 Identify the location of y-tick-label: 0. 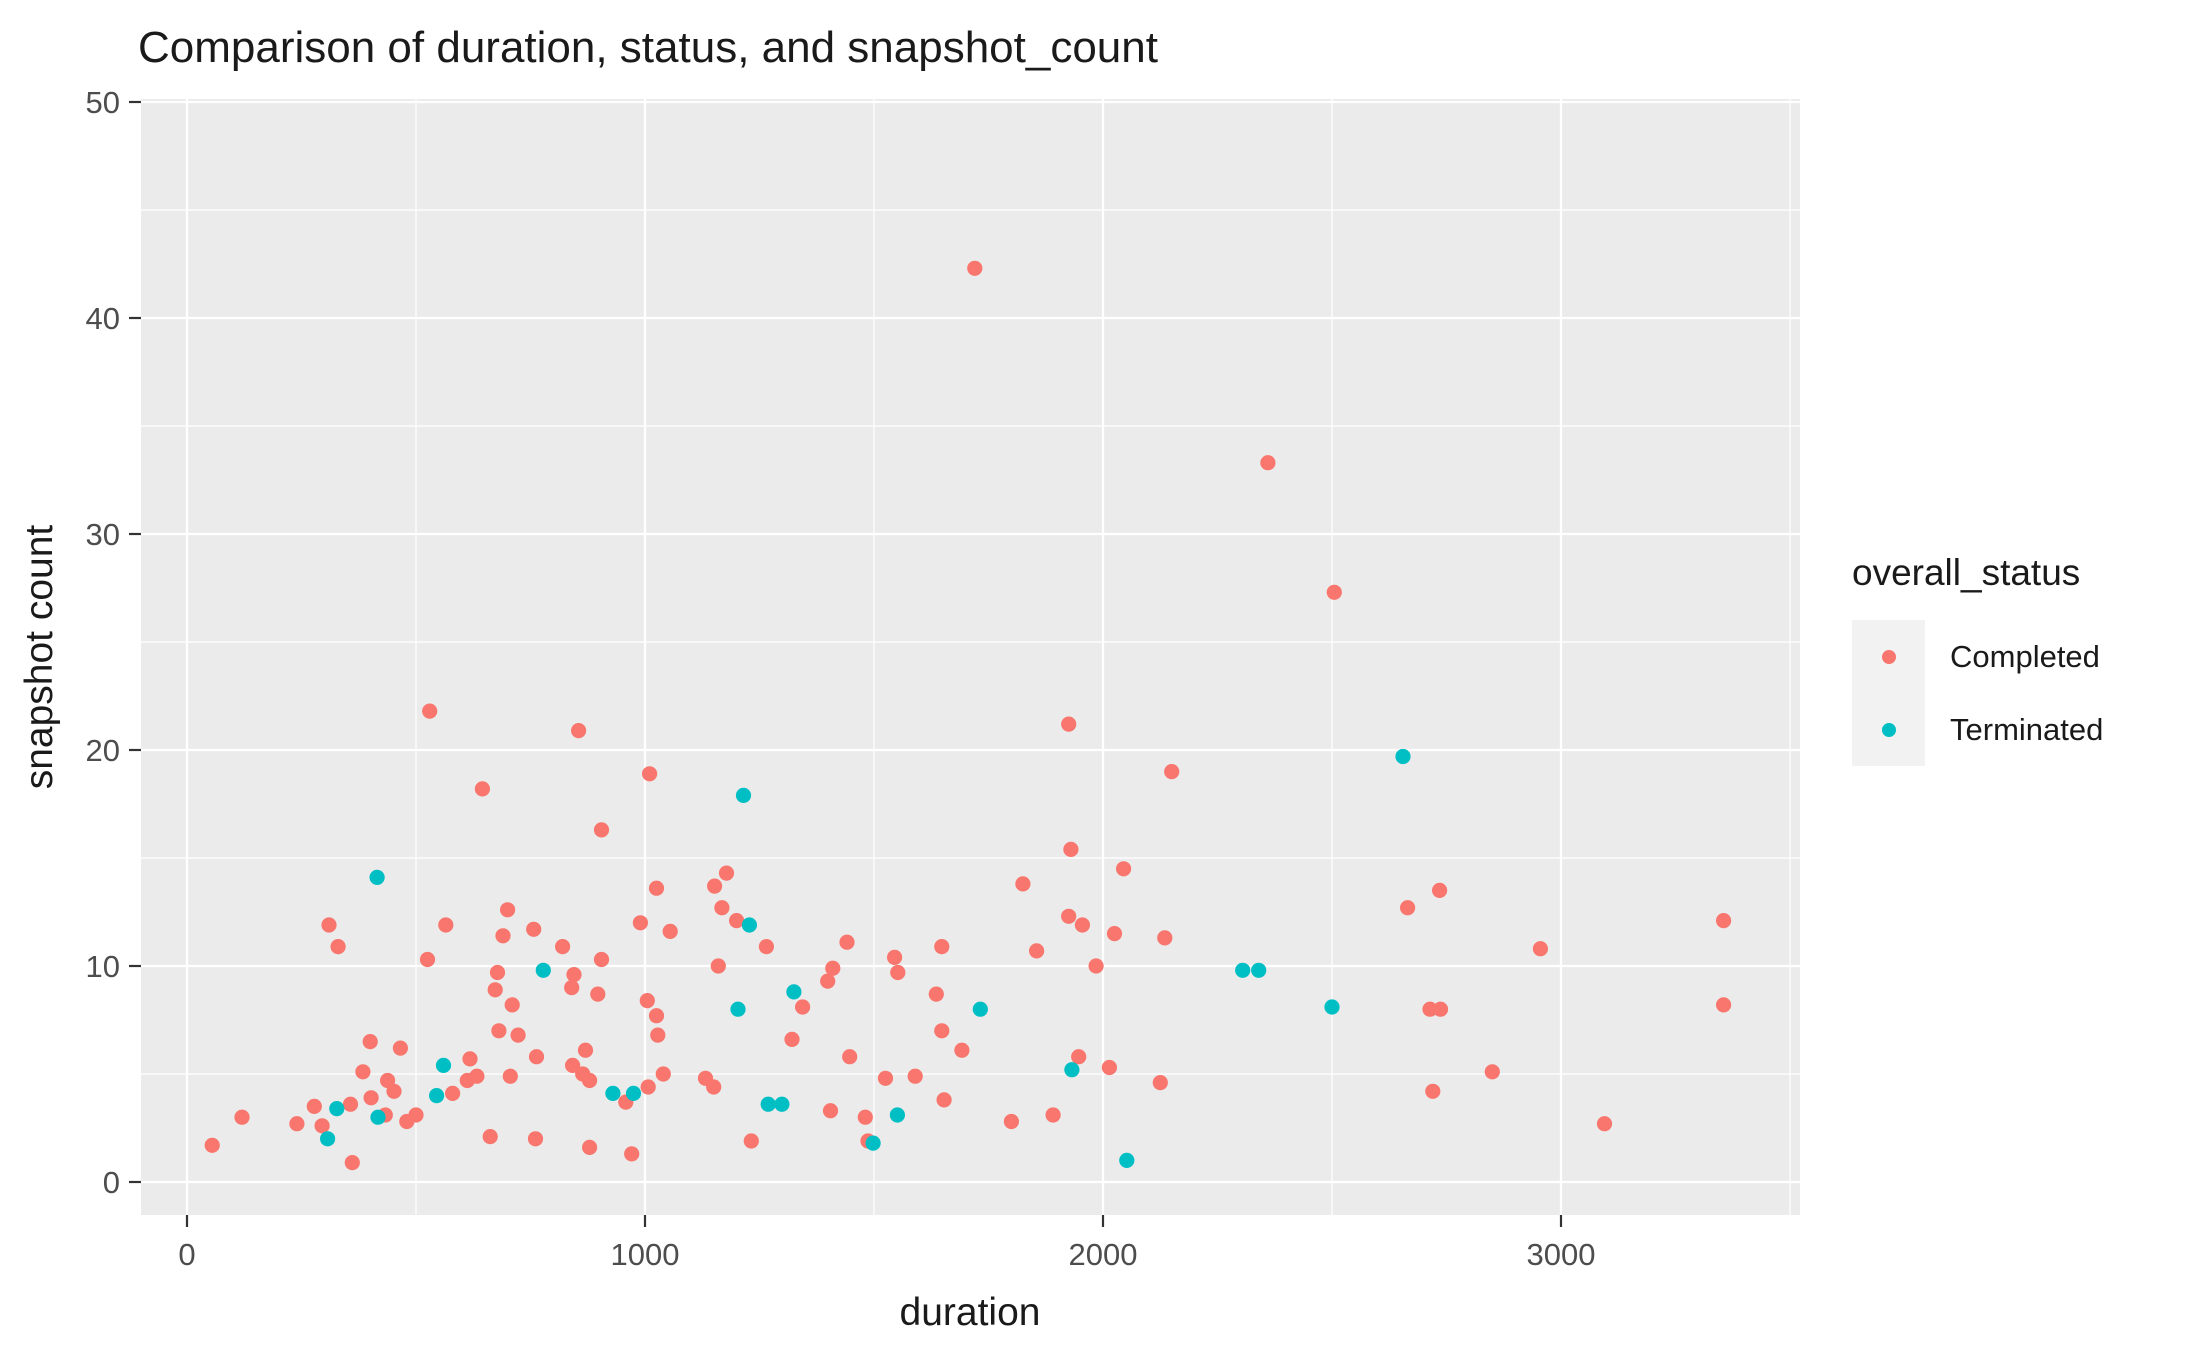
(111, 1182).